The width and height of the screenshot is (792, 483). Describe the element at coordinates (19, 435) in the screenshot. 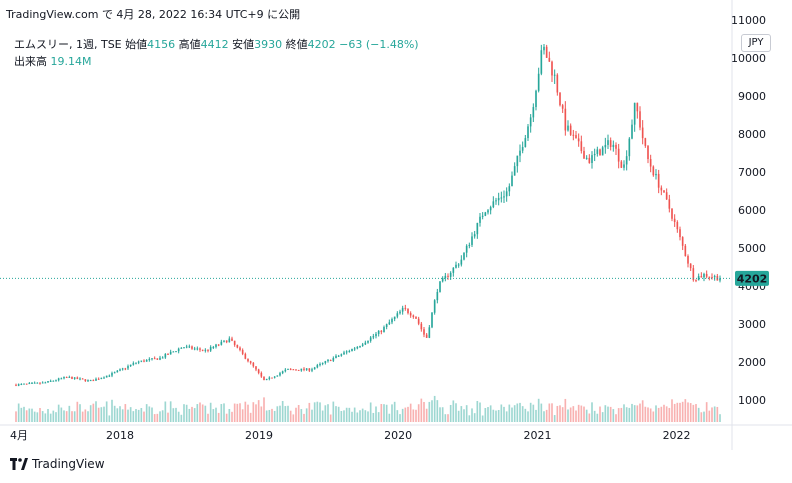

I see `x-tick-label: 4月` at that location.